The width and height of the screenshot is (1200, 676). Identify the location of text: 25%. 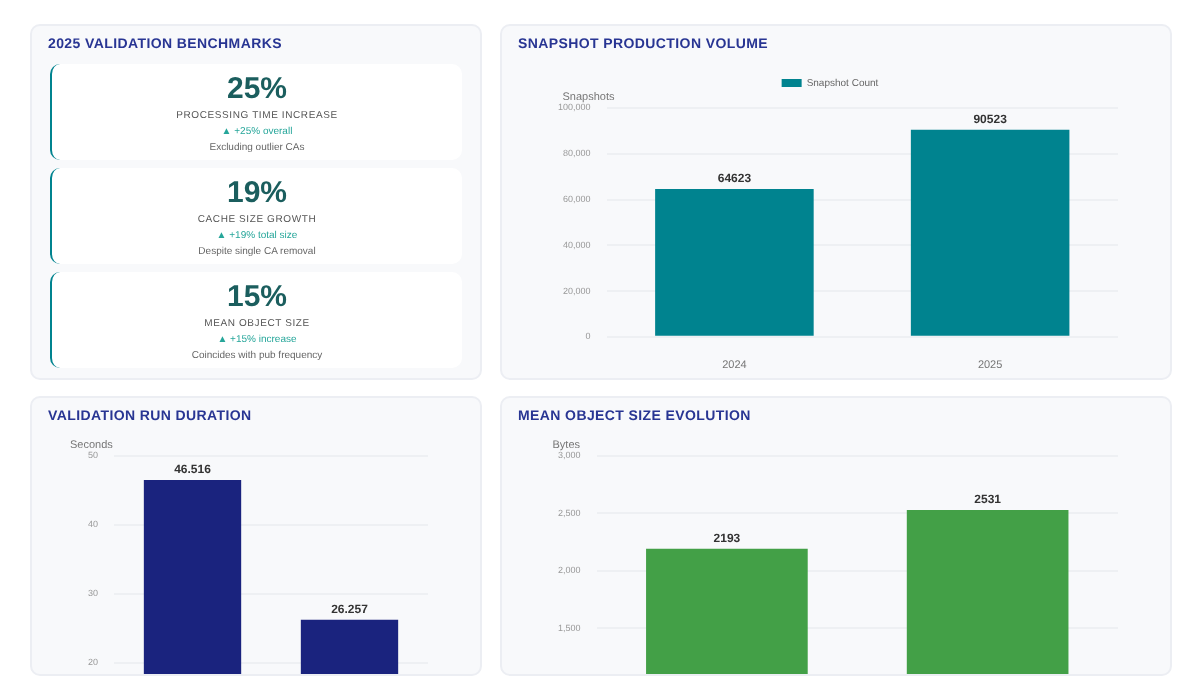
(257, 89).